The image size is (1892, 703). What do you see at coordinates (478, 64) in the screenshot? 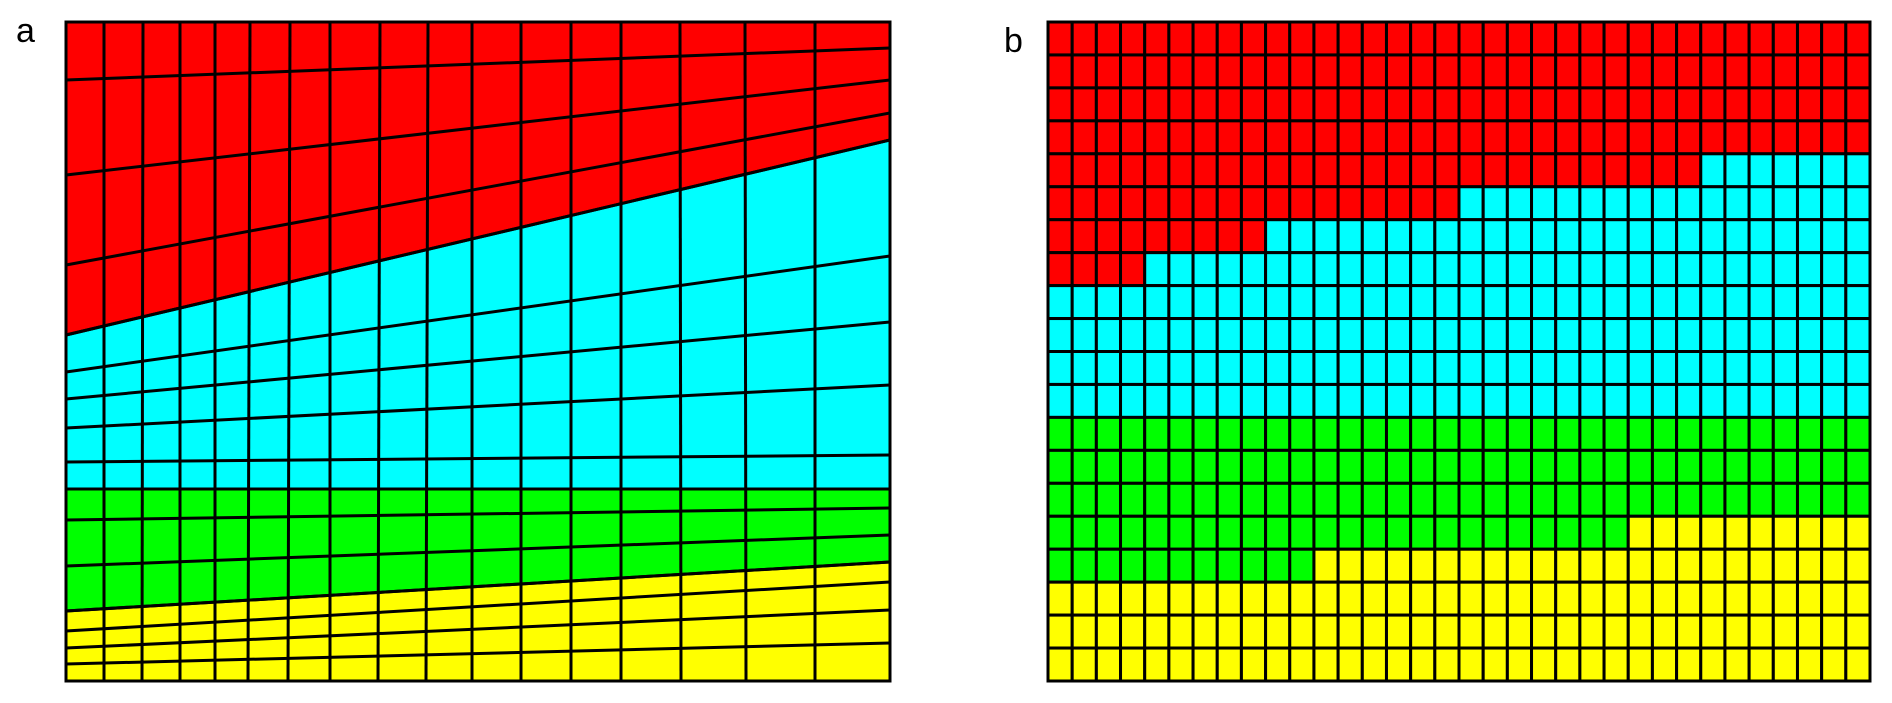
I see `panel-a-mesh-row-line` at bounding box center [478, 64].